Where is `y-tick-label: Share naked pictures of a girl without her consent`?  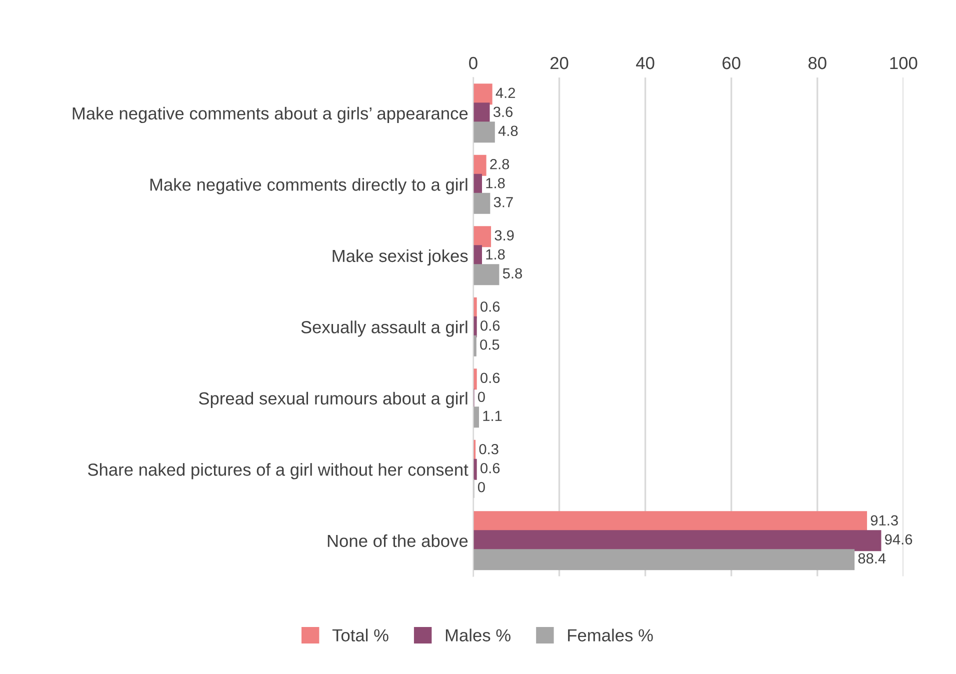
y-tick-label: Share naked pictures of a girl without her consent is located at coordinates (278, 471).